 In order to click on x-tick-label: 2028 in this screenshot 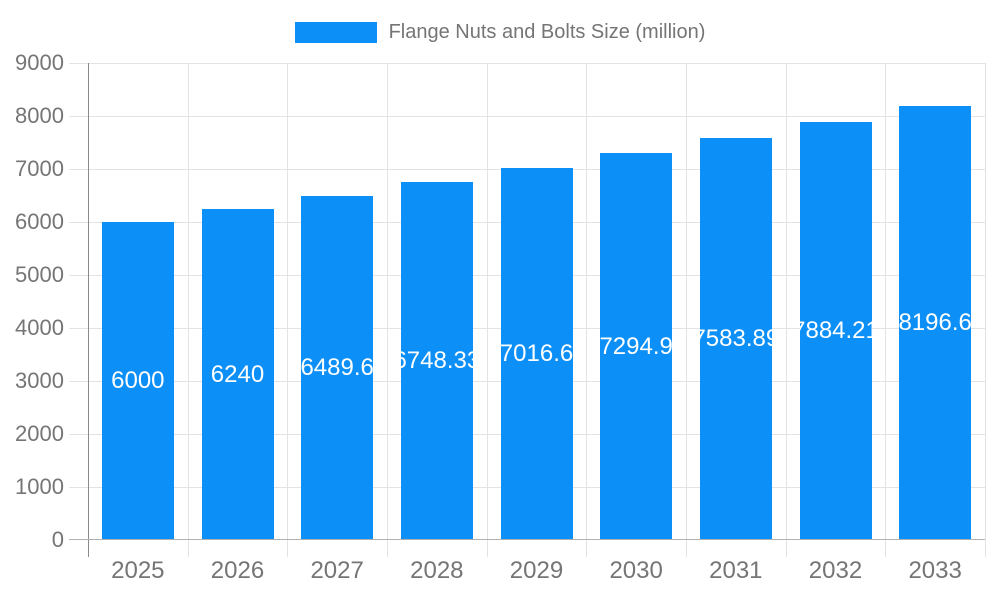, I will do `click(437, 570)`.